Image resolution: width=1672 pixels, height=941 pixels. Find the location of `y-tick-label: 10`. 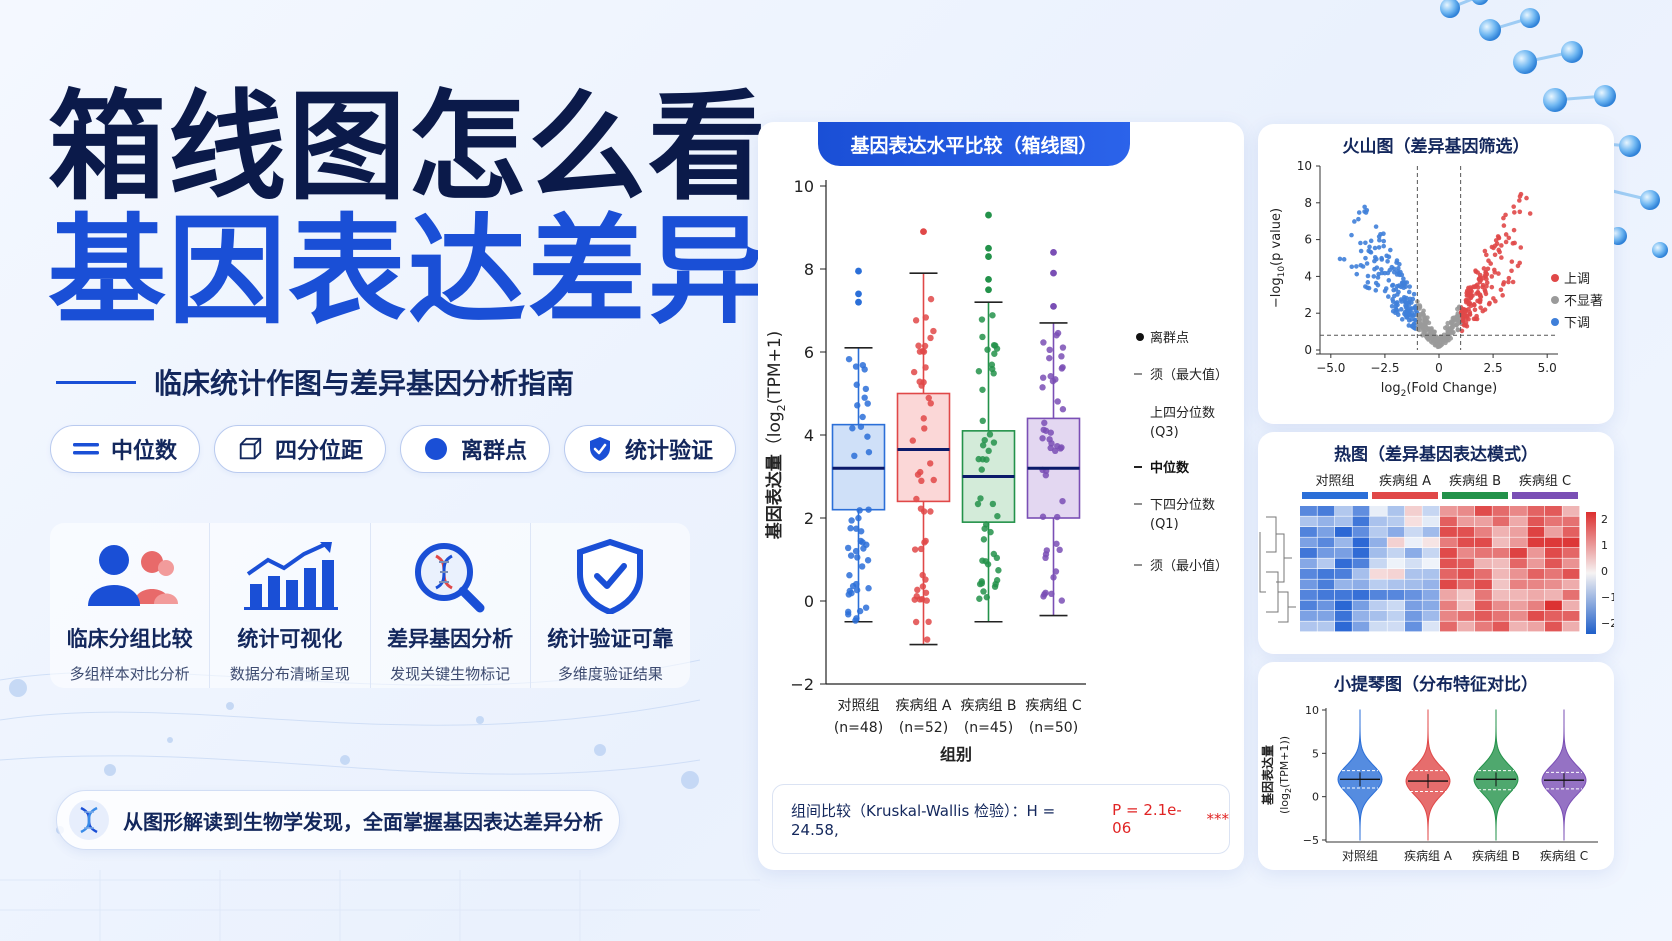

y-tick-label: 10 is located at coordinates (804, 186).